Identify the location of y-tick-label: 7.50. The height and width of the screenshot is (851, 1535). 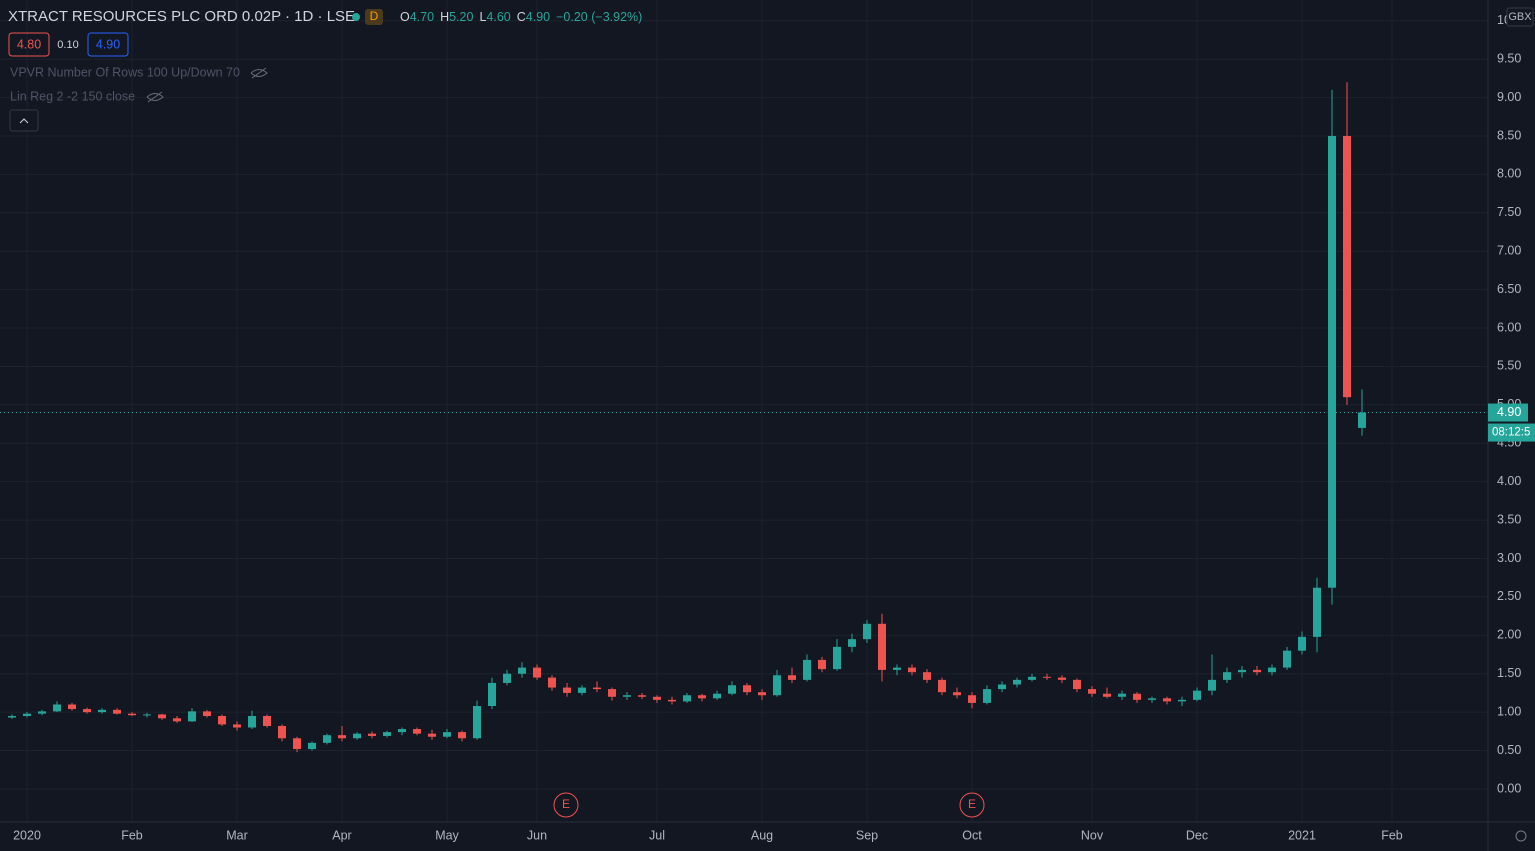
(1509, 212).